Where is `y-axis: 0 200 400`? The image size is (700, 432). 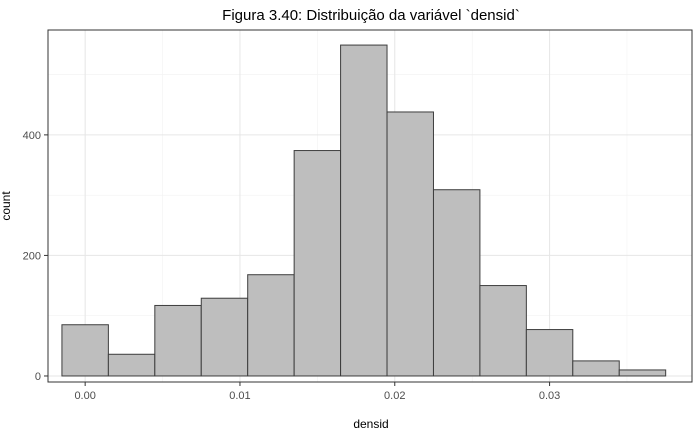
y-axis: 0 200 400 is located at coordinates (35, 256).